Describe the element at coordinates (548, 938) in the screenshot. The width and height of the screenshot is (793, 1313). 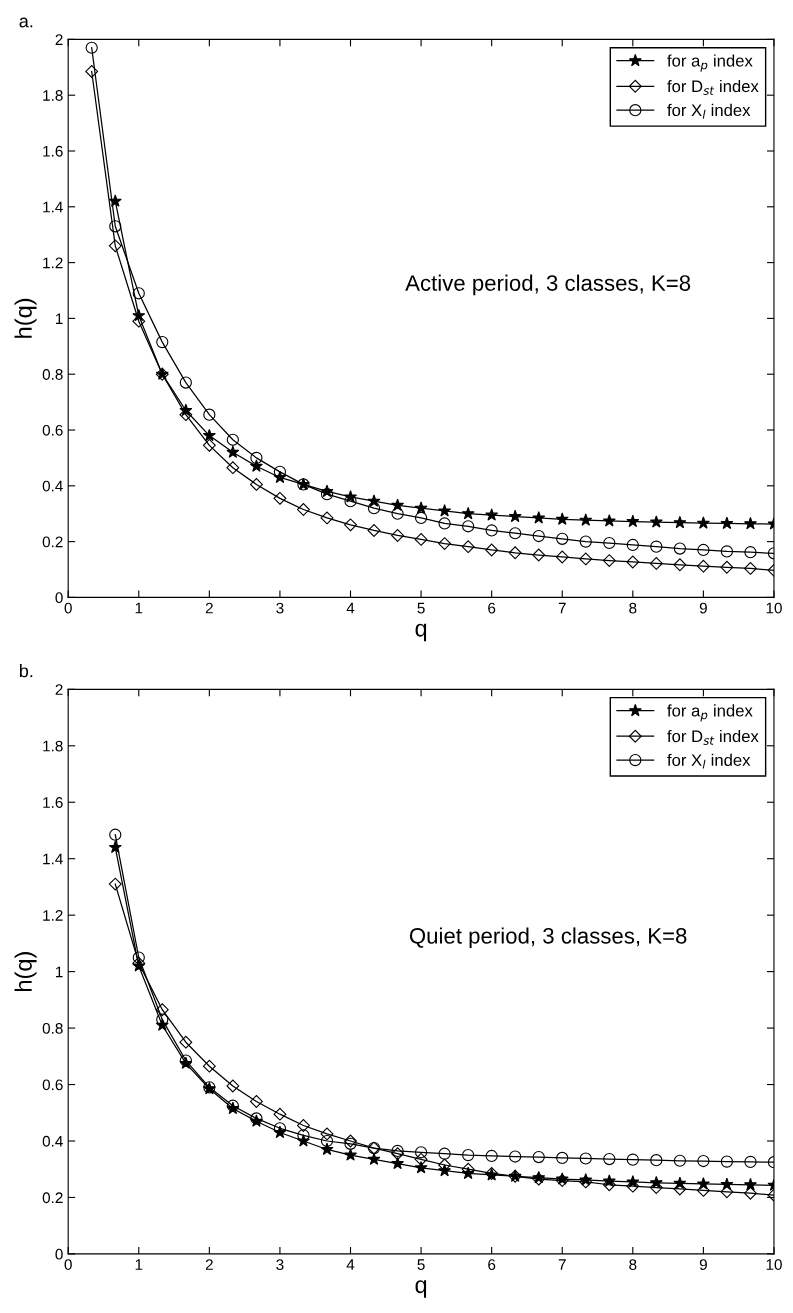
I see `annotation: Quiet period, 3 classes, K=8` at that location.